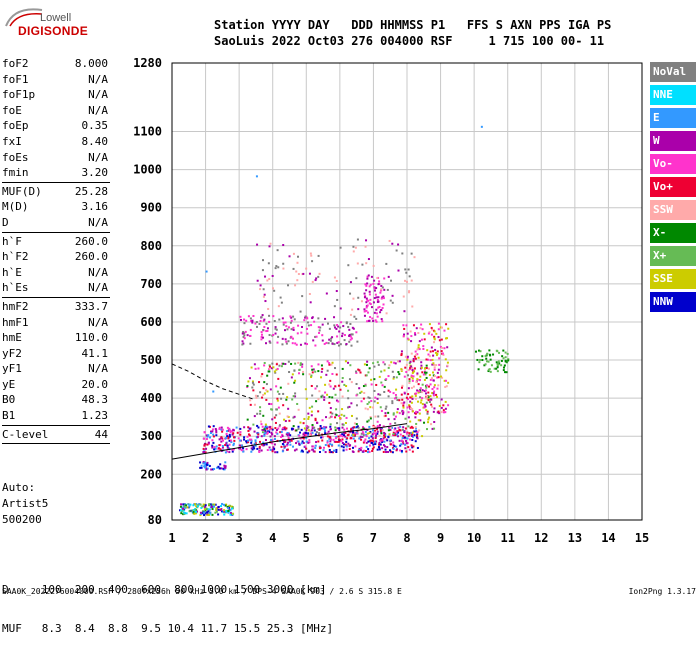  What do you see at coordinates (25, 434) in the screenshot?
I see `param-label: C-level` at bounding box center [25, 434].